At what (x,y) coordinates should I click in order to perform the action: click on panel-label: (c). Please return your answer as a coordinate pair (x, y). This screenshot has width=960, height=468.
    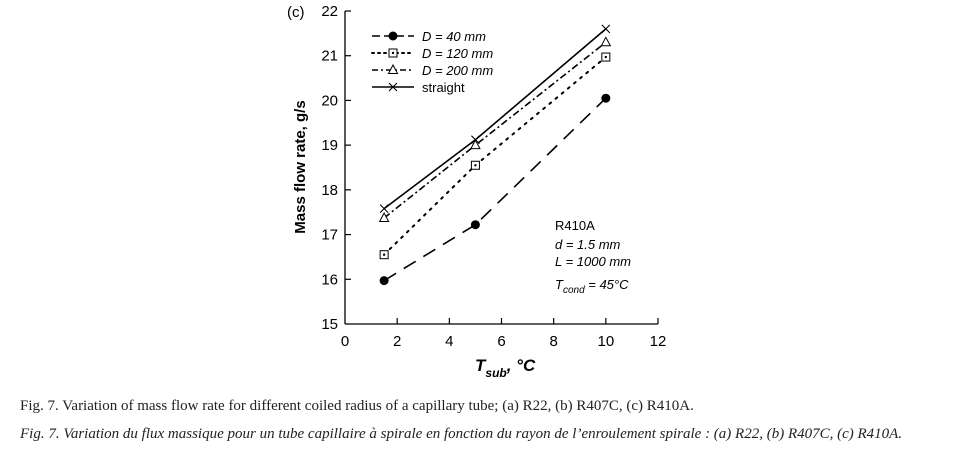
    Looking at the image, I should click on (296, 12).